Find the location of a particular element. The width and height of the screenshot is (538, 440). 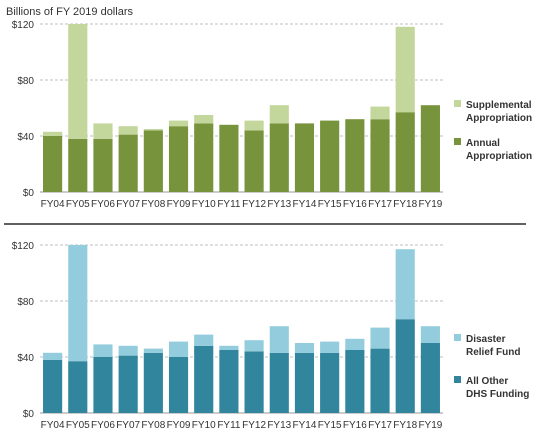

x-tick-label: FY07 is located at coordinates (128, 425).